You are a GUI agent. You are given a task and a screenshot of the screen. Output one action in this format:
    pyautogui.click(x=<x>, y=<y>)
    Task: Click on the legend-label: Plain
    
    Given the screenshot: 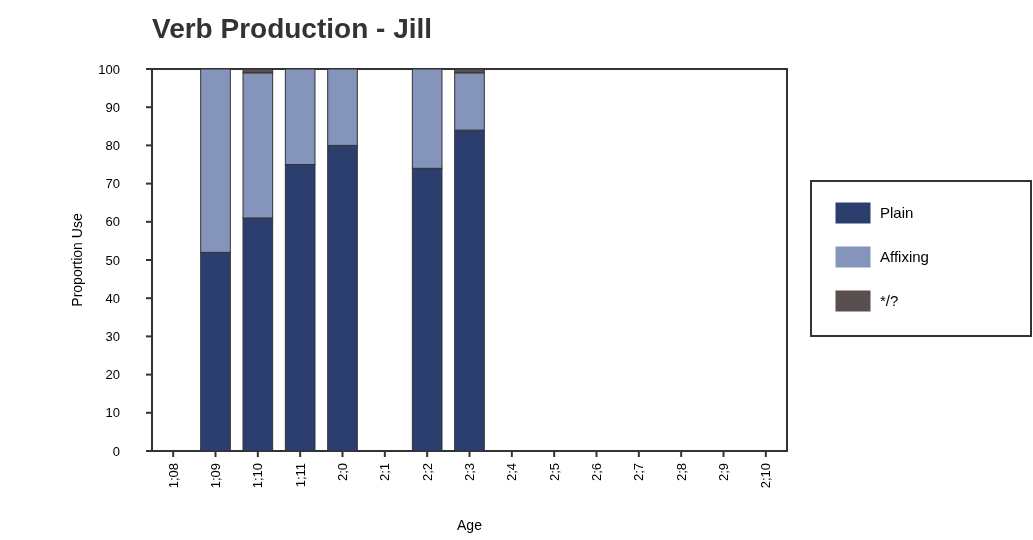 What is the action you would take?
    pyautogui.click(x=897, y=213)
    